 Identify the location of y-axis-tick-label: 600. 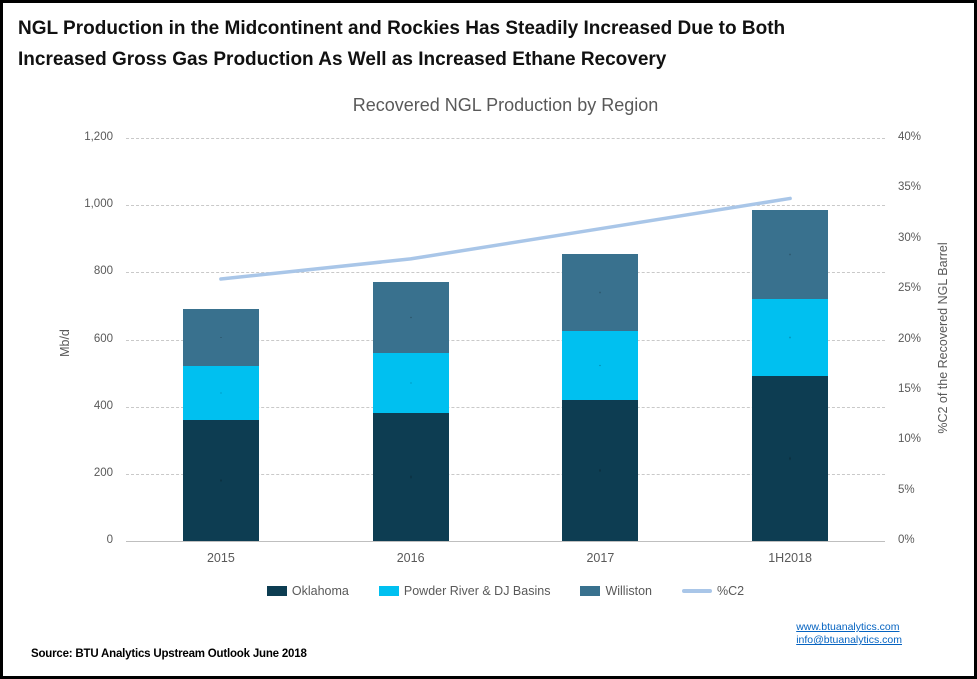
(103, 338).